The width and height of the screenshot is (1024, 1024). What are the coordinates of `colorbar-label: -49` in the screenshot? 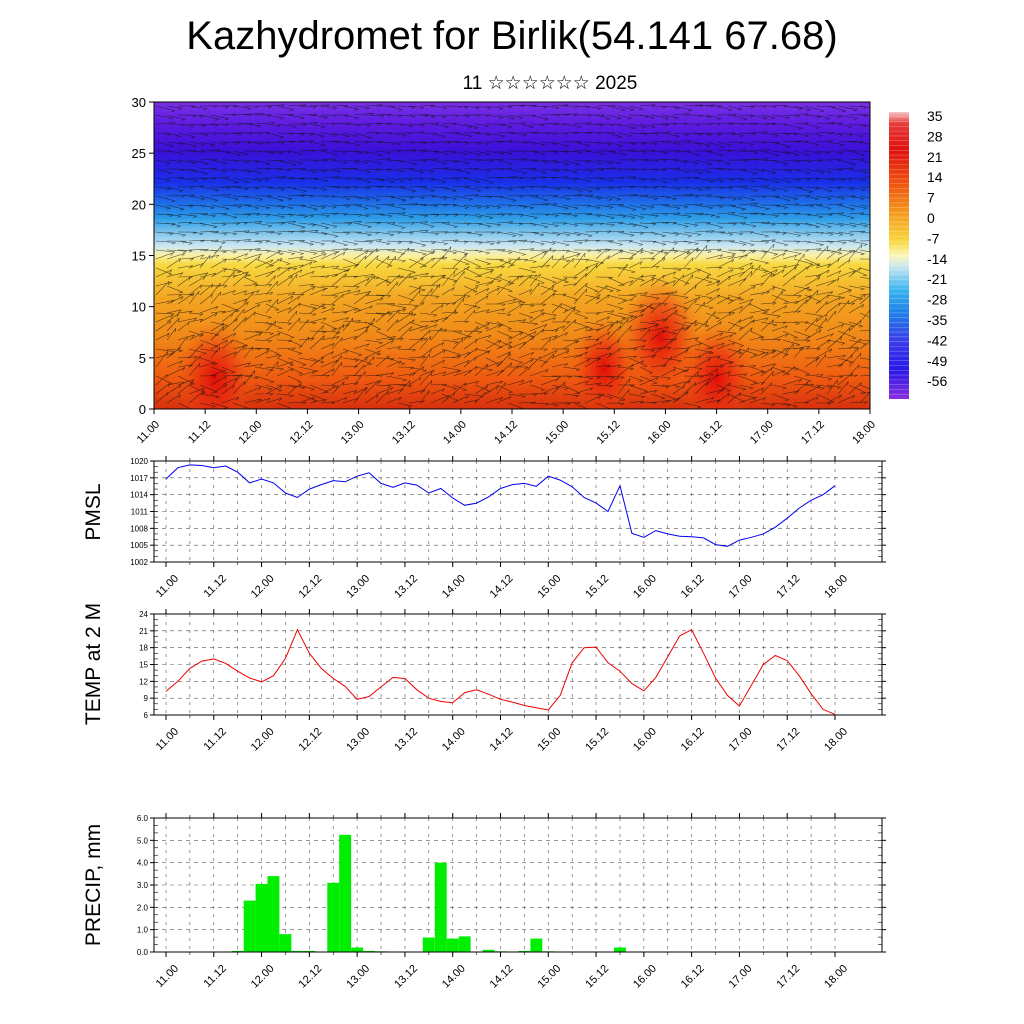 It's located at (937, 361).